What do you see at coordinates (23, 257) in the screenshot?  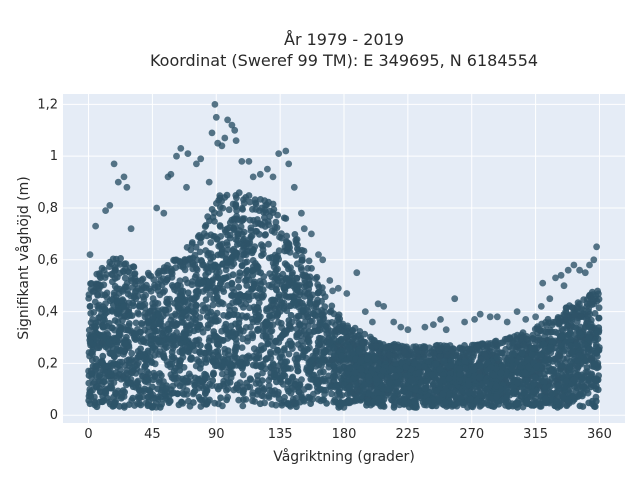 I see `y-axis-label: Signifikant våghöjd (m)` at bounding box center [23, 257].